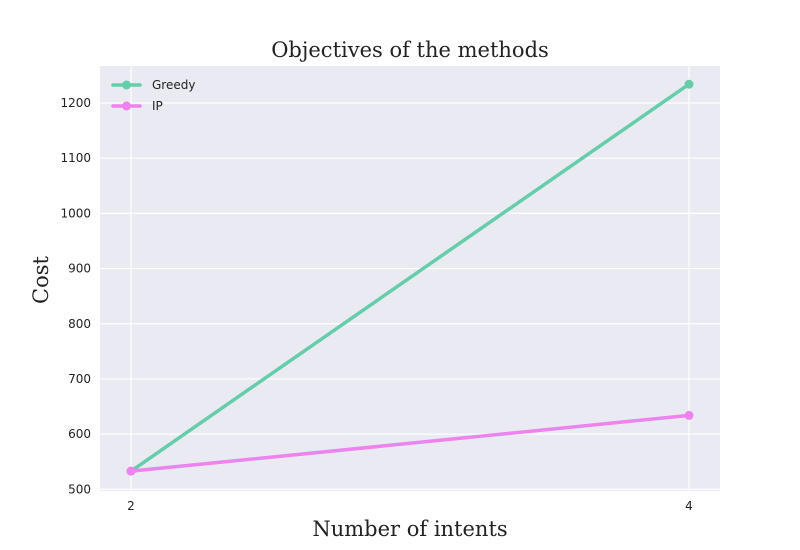  Describe the element at coordinates (79, 324) in the screenshot. I see `y-tick-label: 800` at that location.